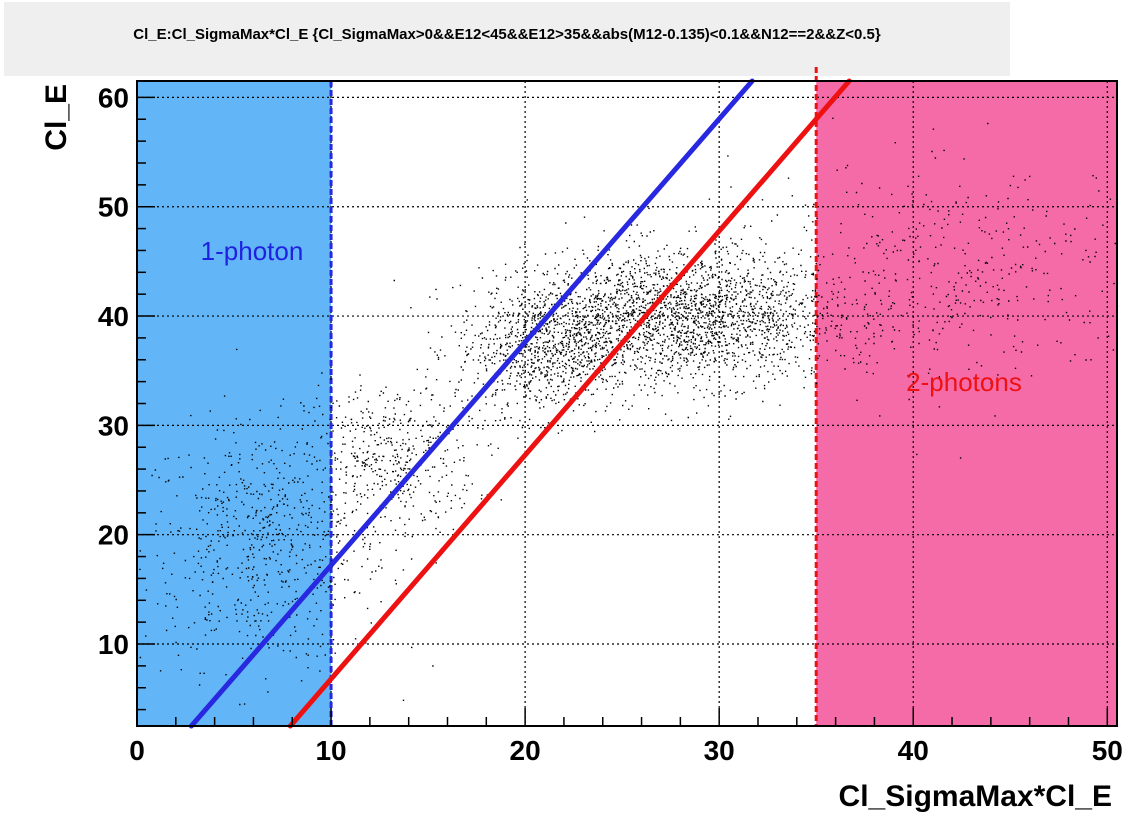 This screenshot has width=1141, height=833. What do you see at coordinates (113, 316) in the screenshot?
I see `y-tick-label: 40` at bounding box center [113, 316].